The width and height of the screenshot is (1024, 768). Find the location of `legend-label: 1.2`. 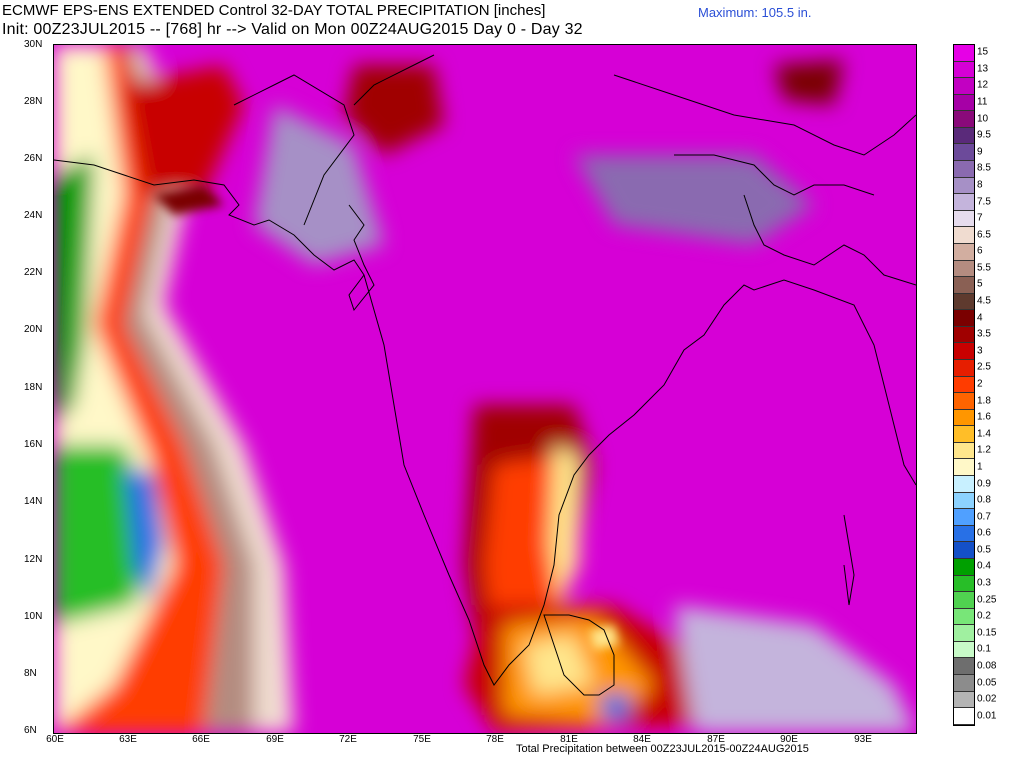

legend-label: 1.2 is located at coordinates (984, 450).